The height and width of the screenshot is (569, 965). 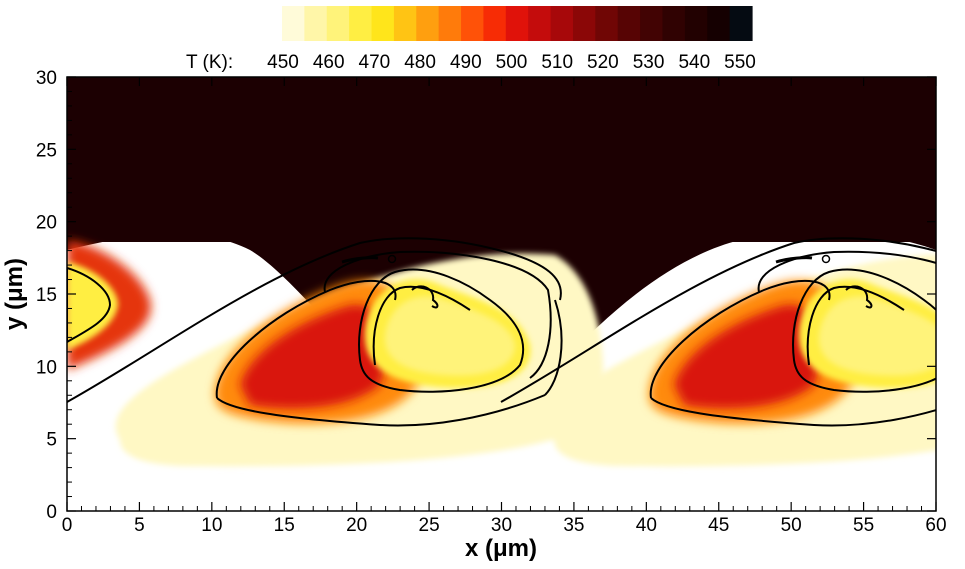 I want to click on colorbar-tick-labels: 450 460 470 480 490 500 510 520 530 540 550, so click(x=511, y=62).